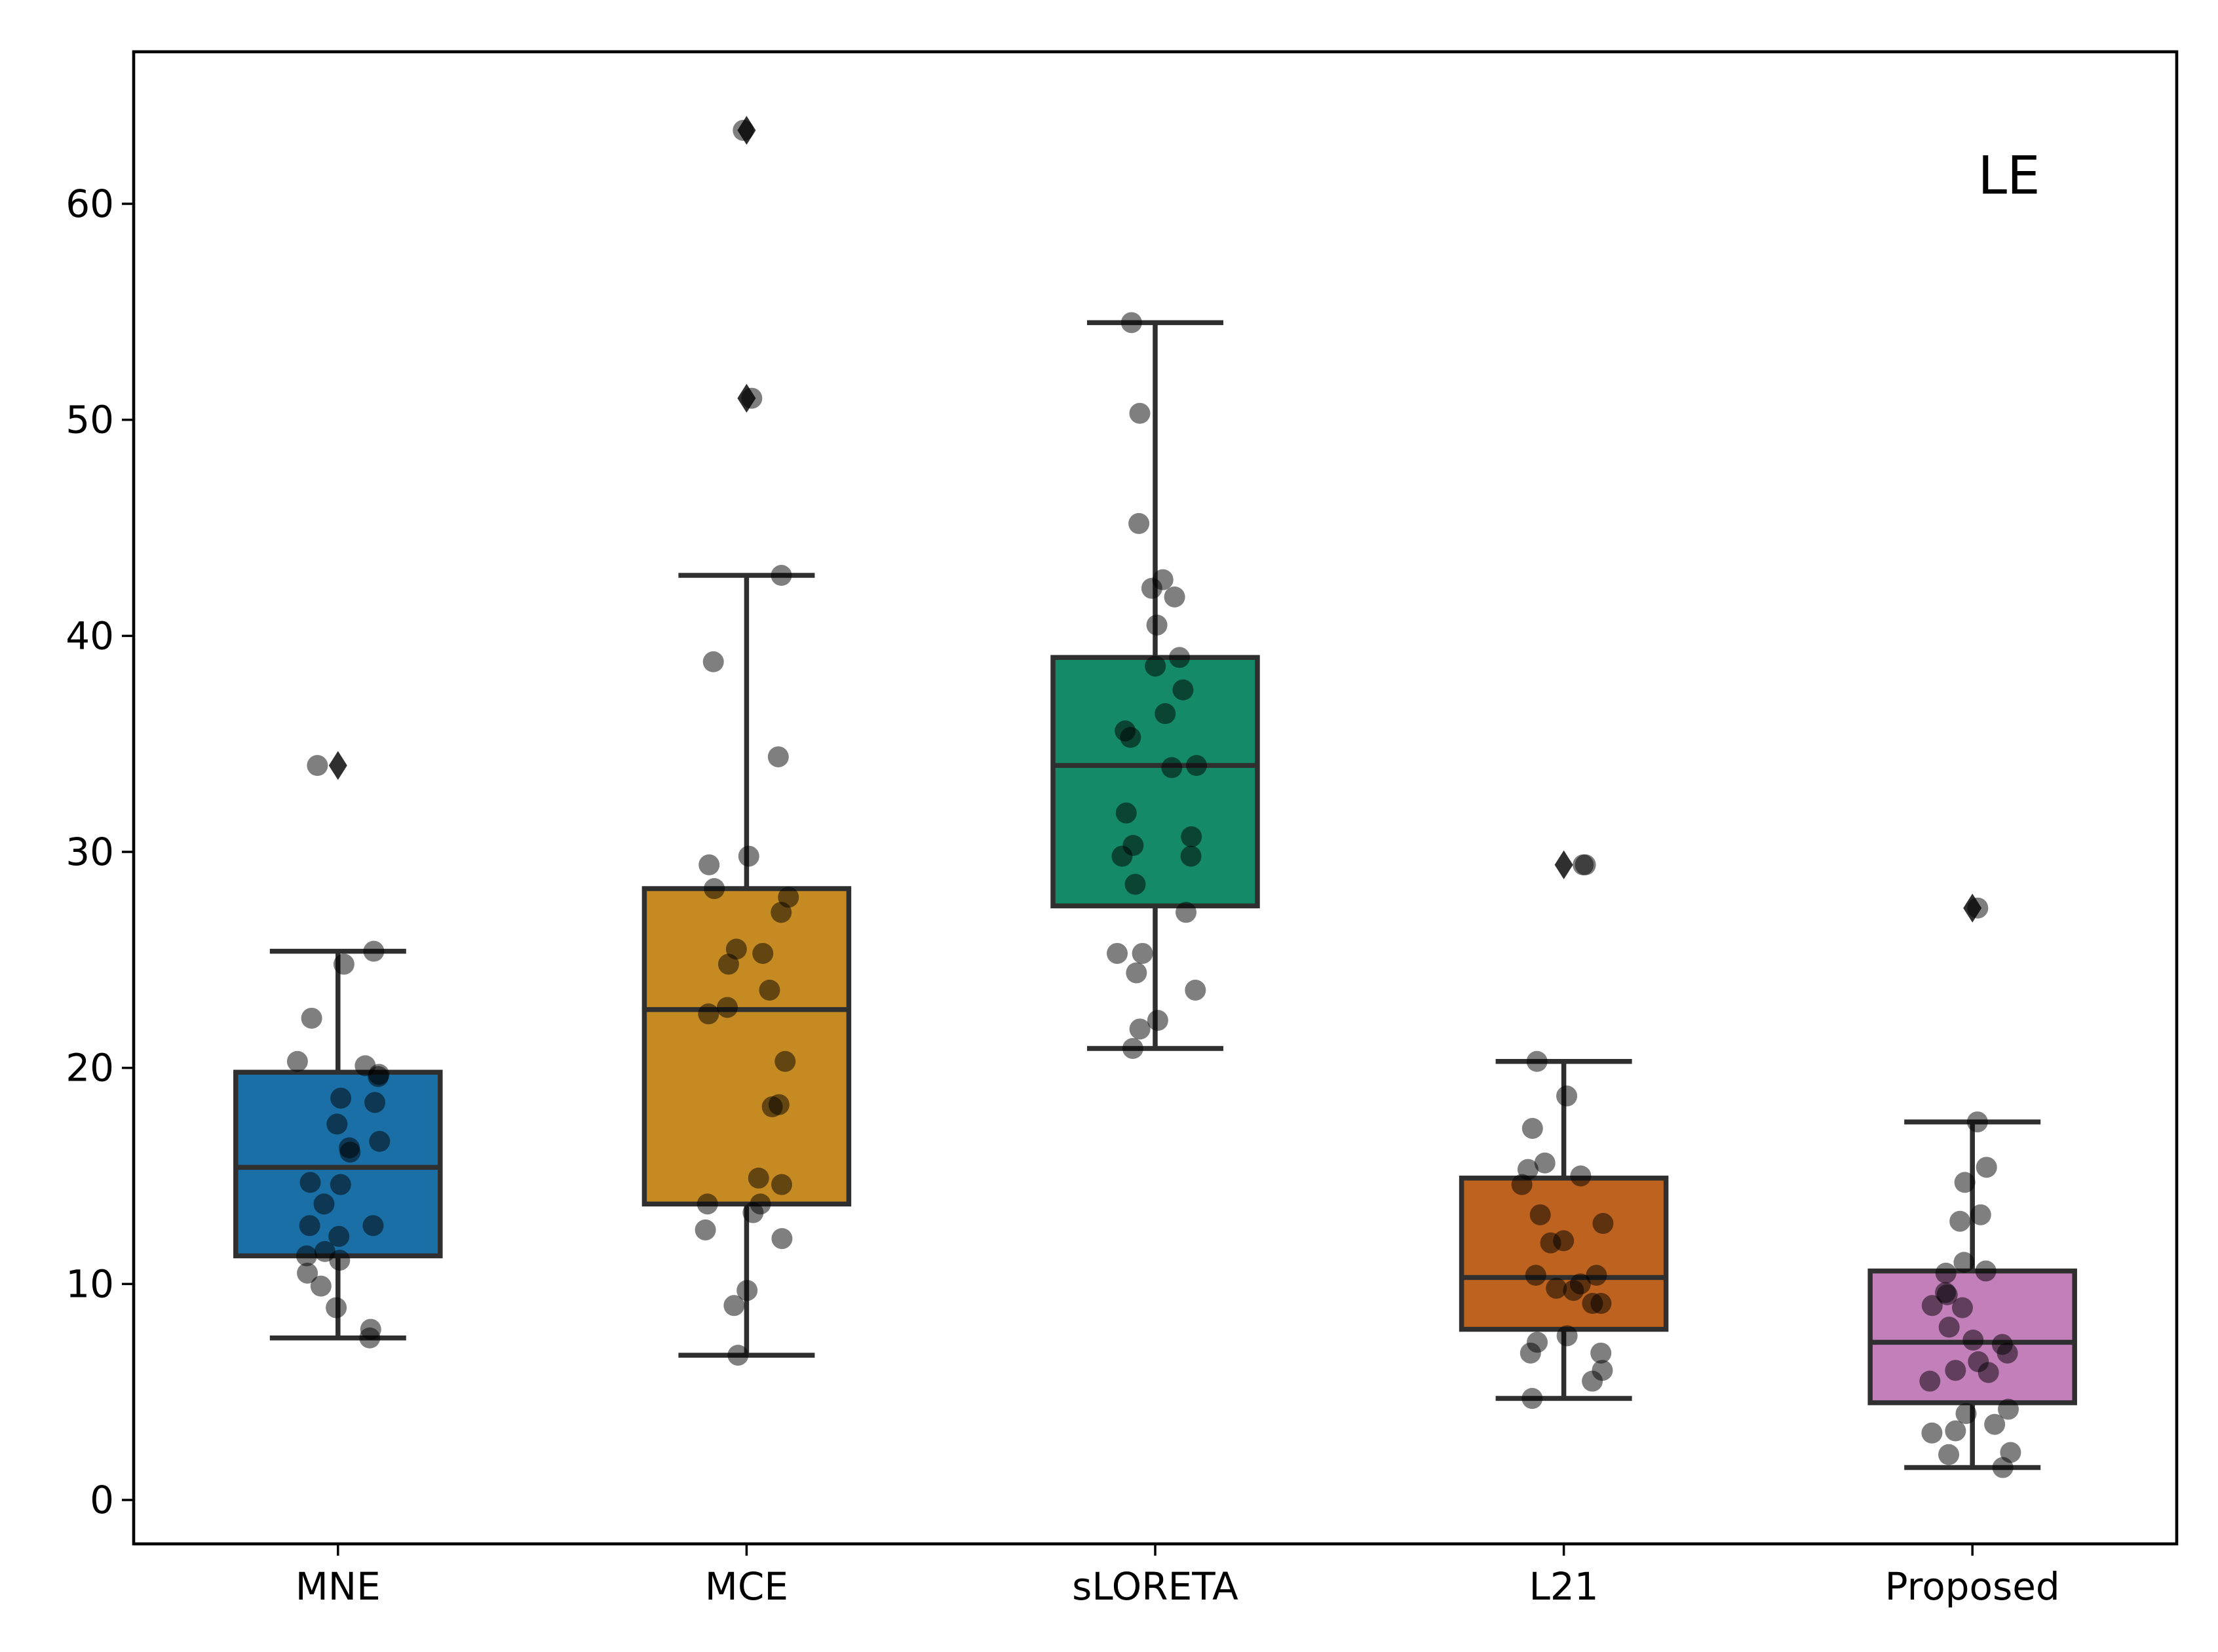  What do you see at coordinates (746, 1586) in the screenshot?
I see `x-tick-label: MCE` at bounding box center [746, 1586].